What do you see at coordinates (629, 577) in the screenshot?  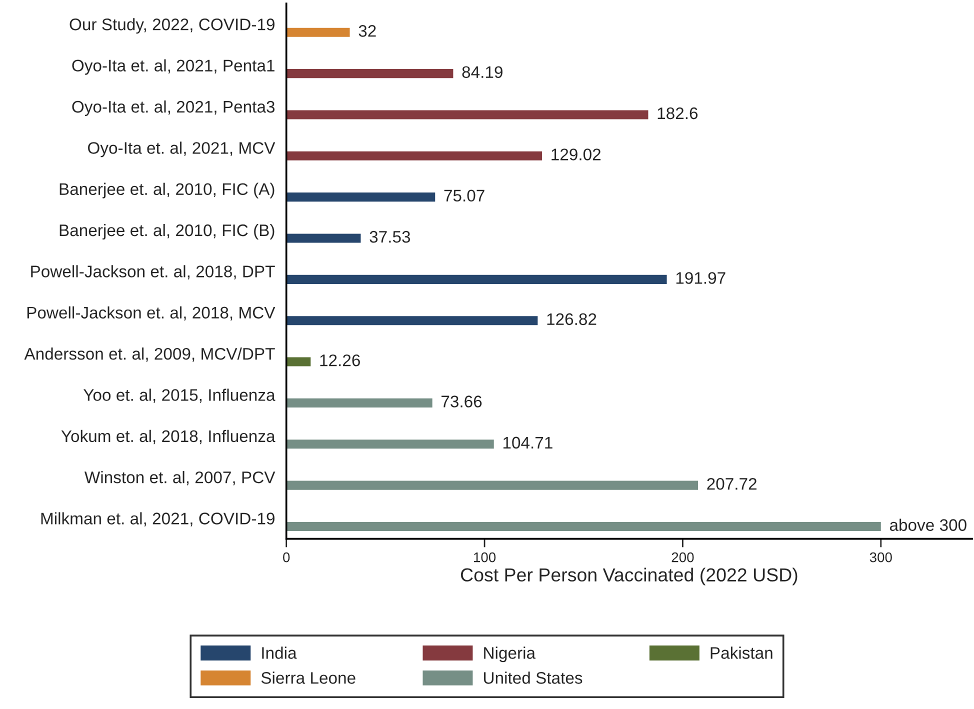 I see `x-axis-title: Cost Per Person Vaccinated (2022 USD)` at bounding box center [629, 577].